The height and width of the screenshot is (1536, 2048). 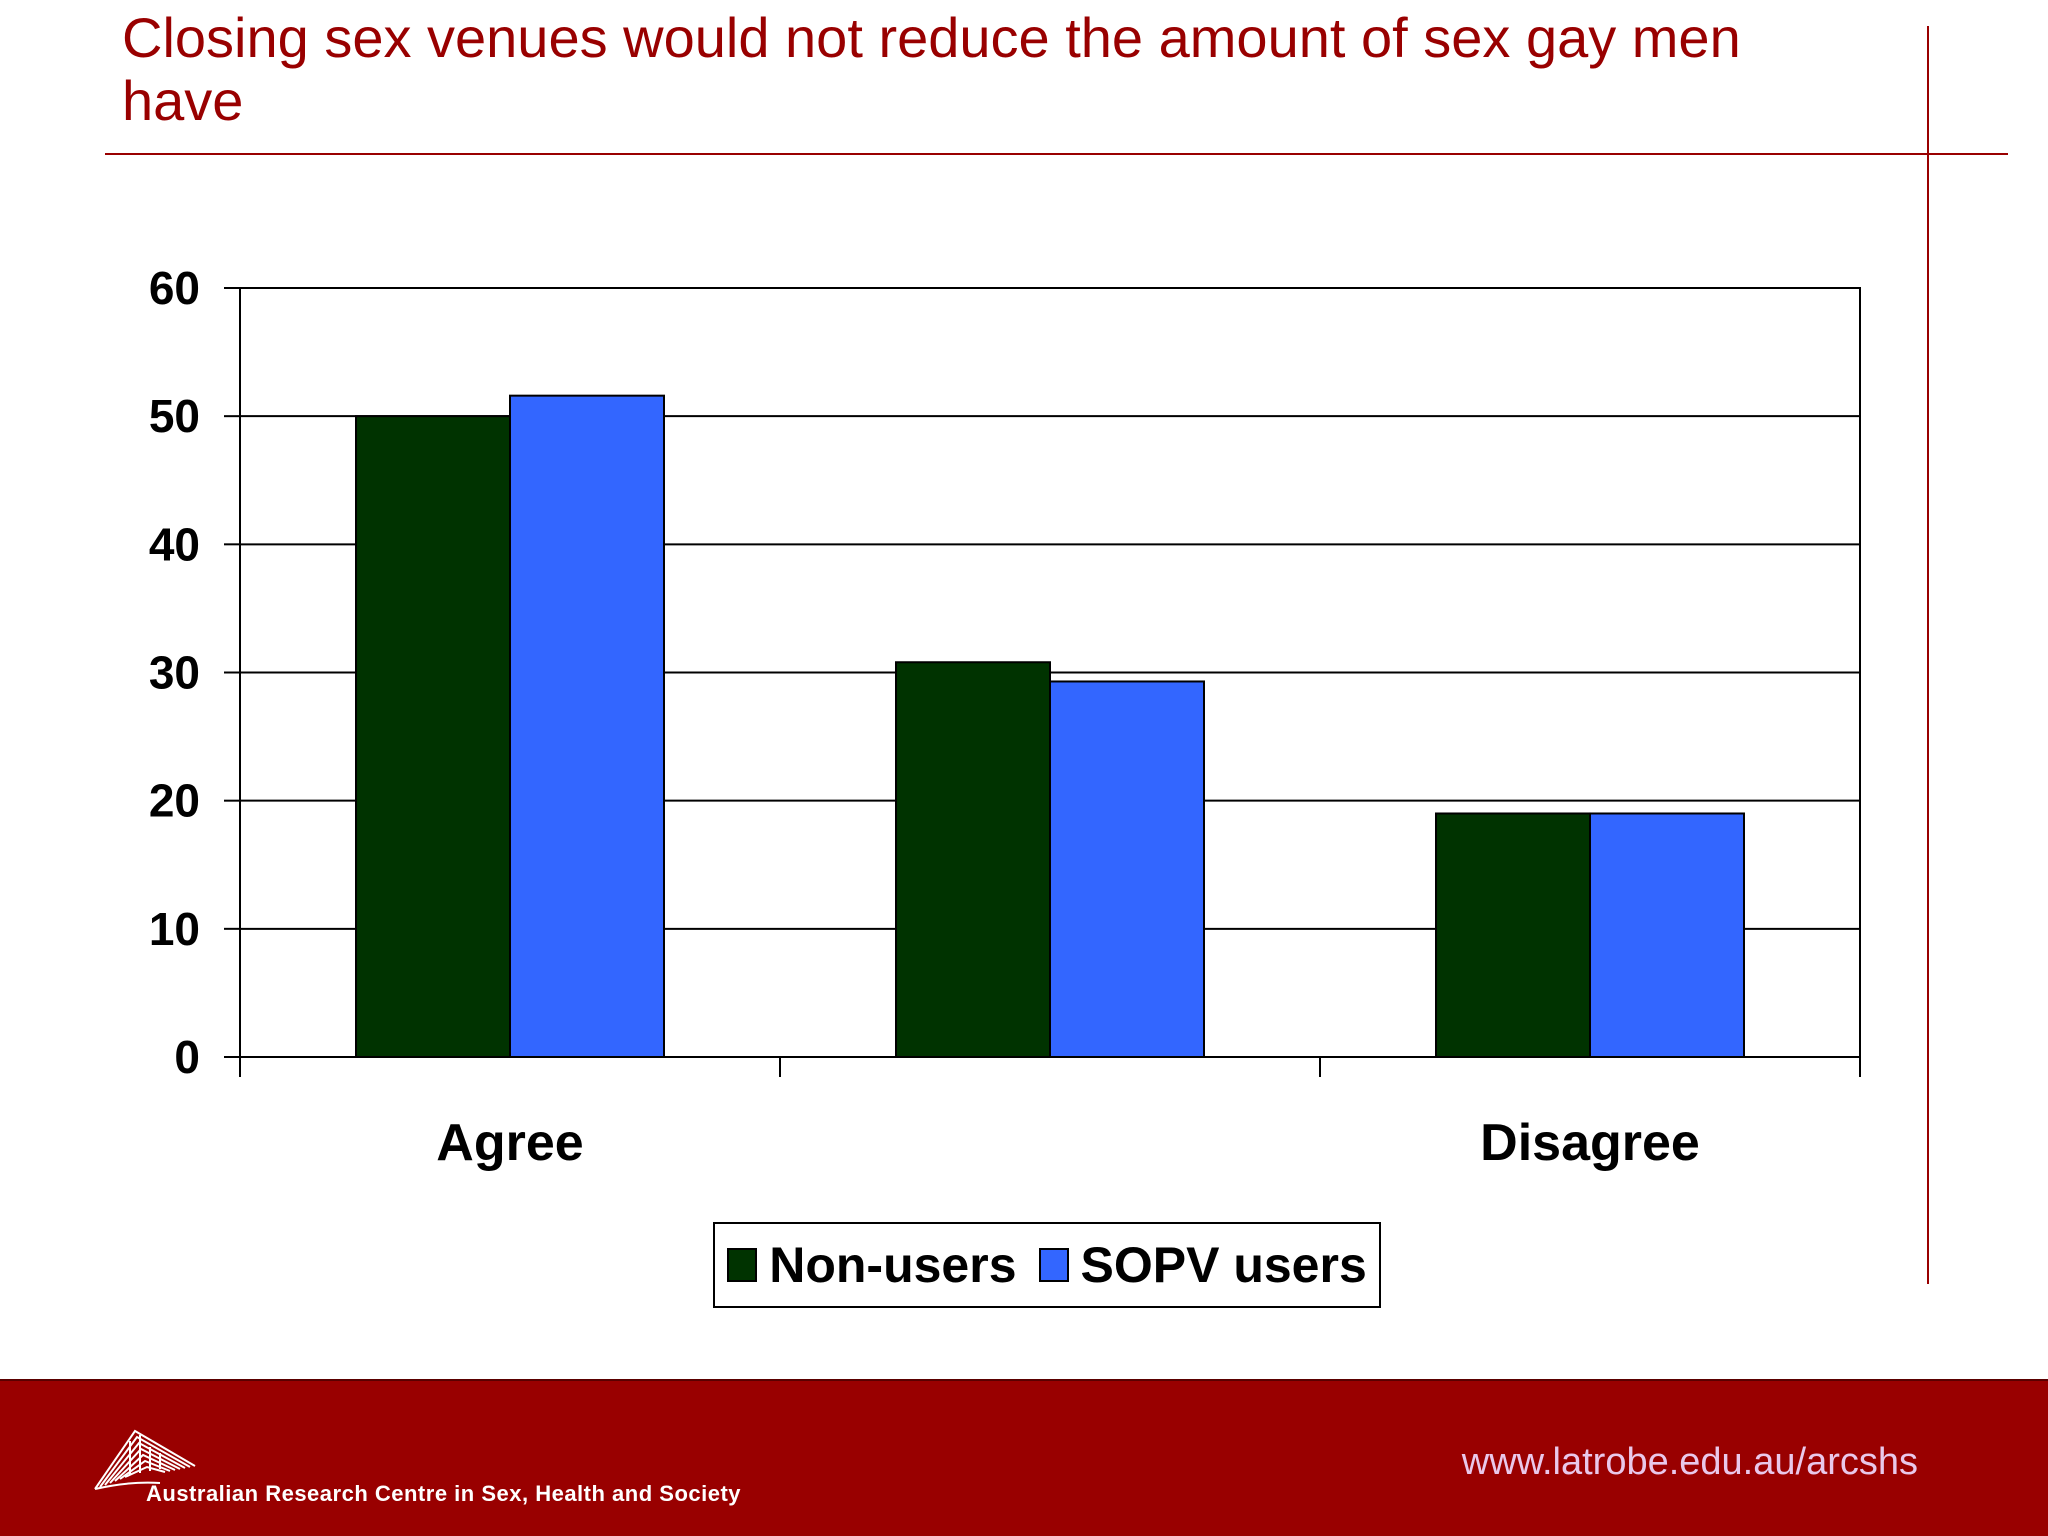 I want to click on ytick-label-30: 30, so click(x=174, y=673).